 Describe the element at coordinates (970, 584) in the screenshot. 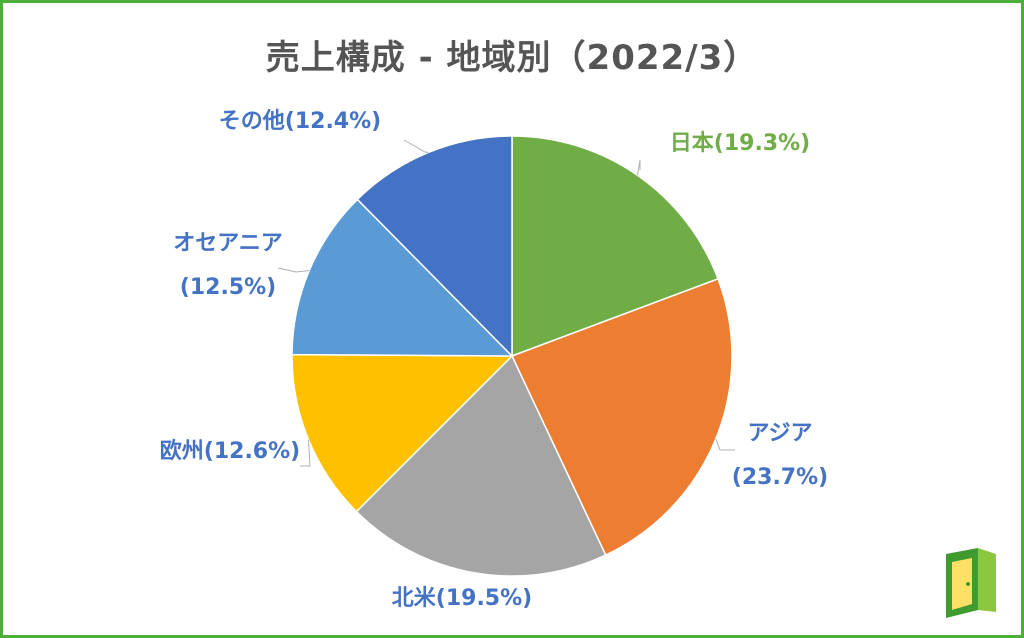

I see `door-logo-icon` at that location.